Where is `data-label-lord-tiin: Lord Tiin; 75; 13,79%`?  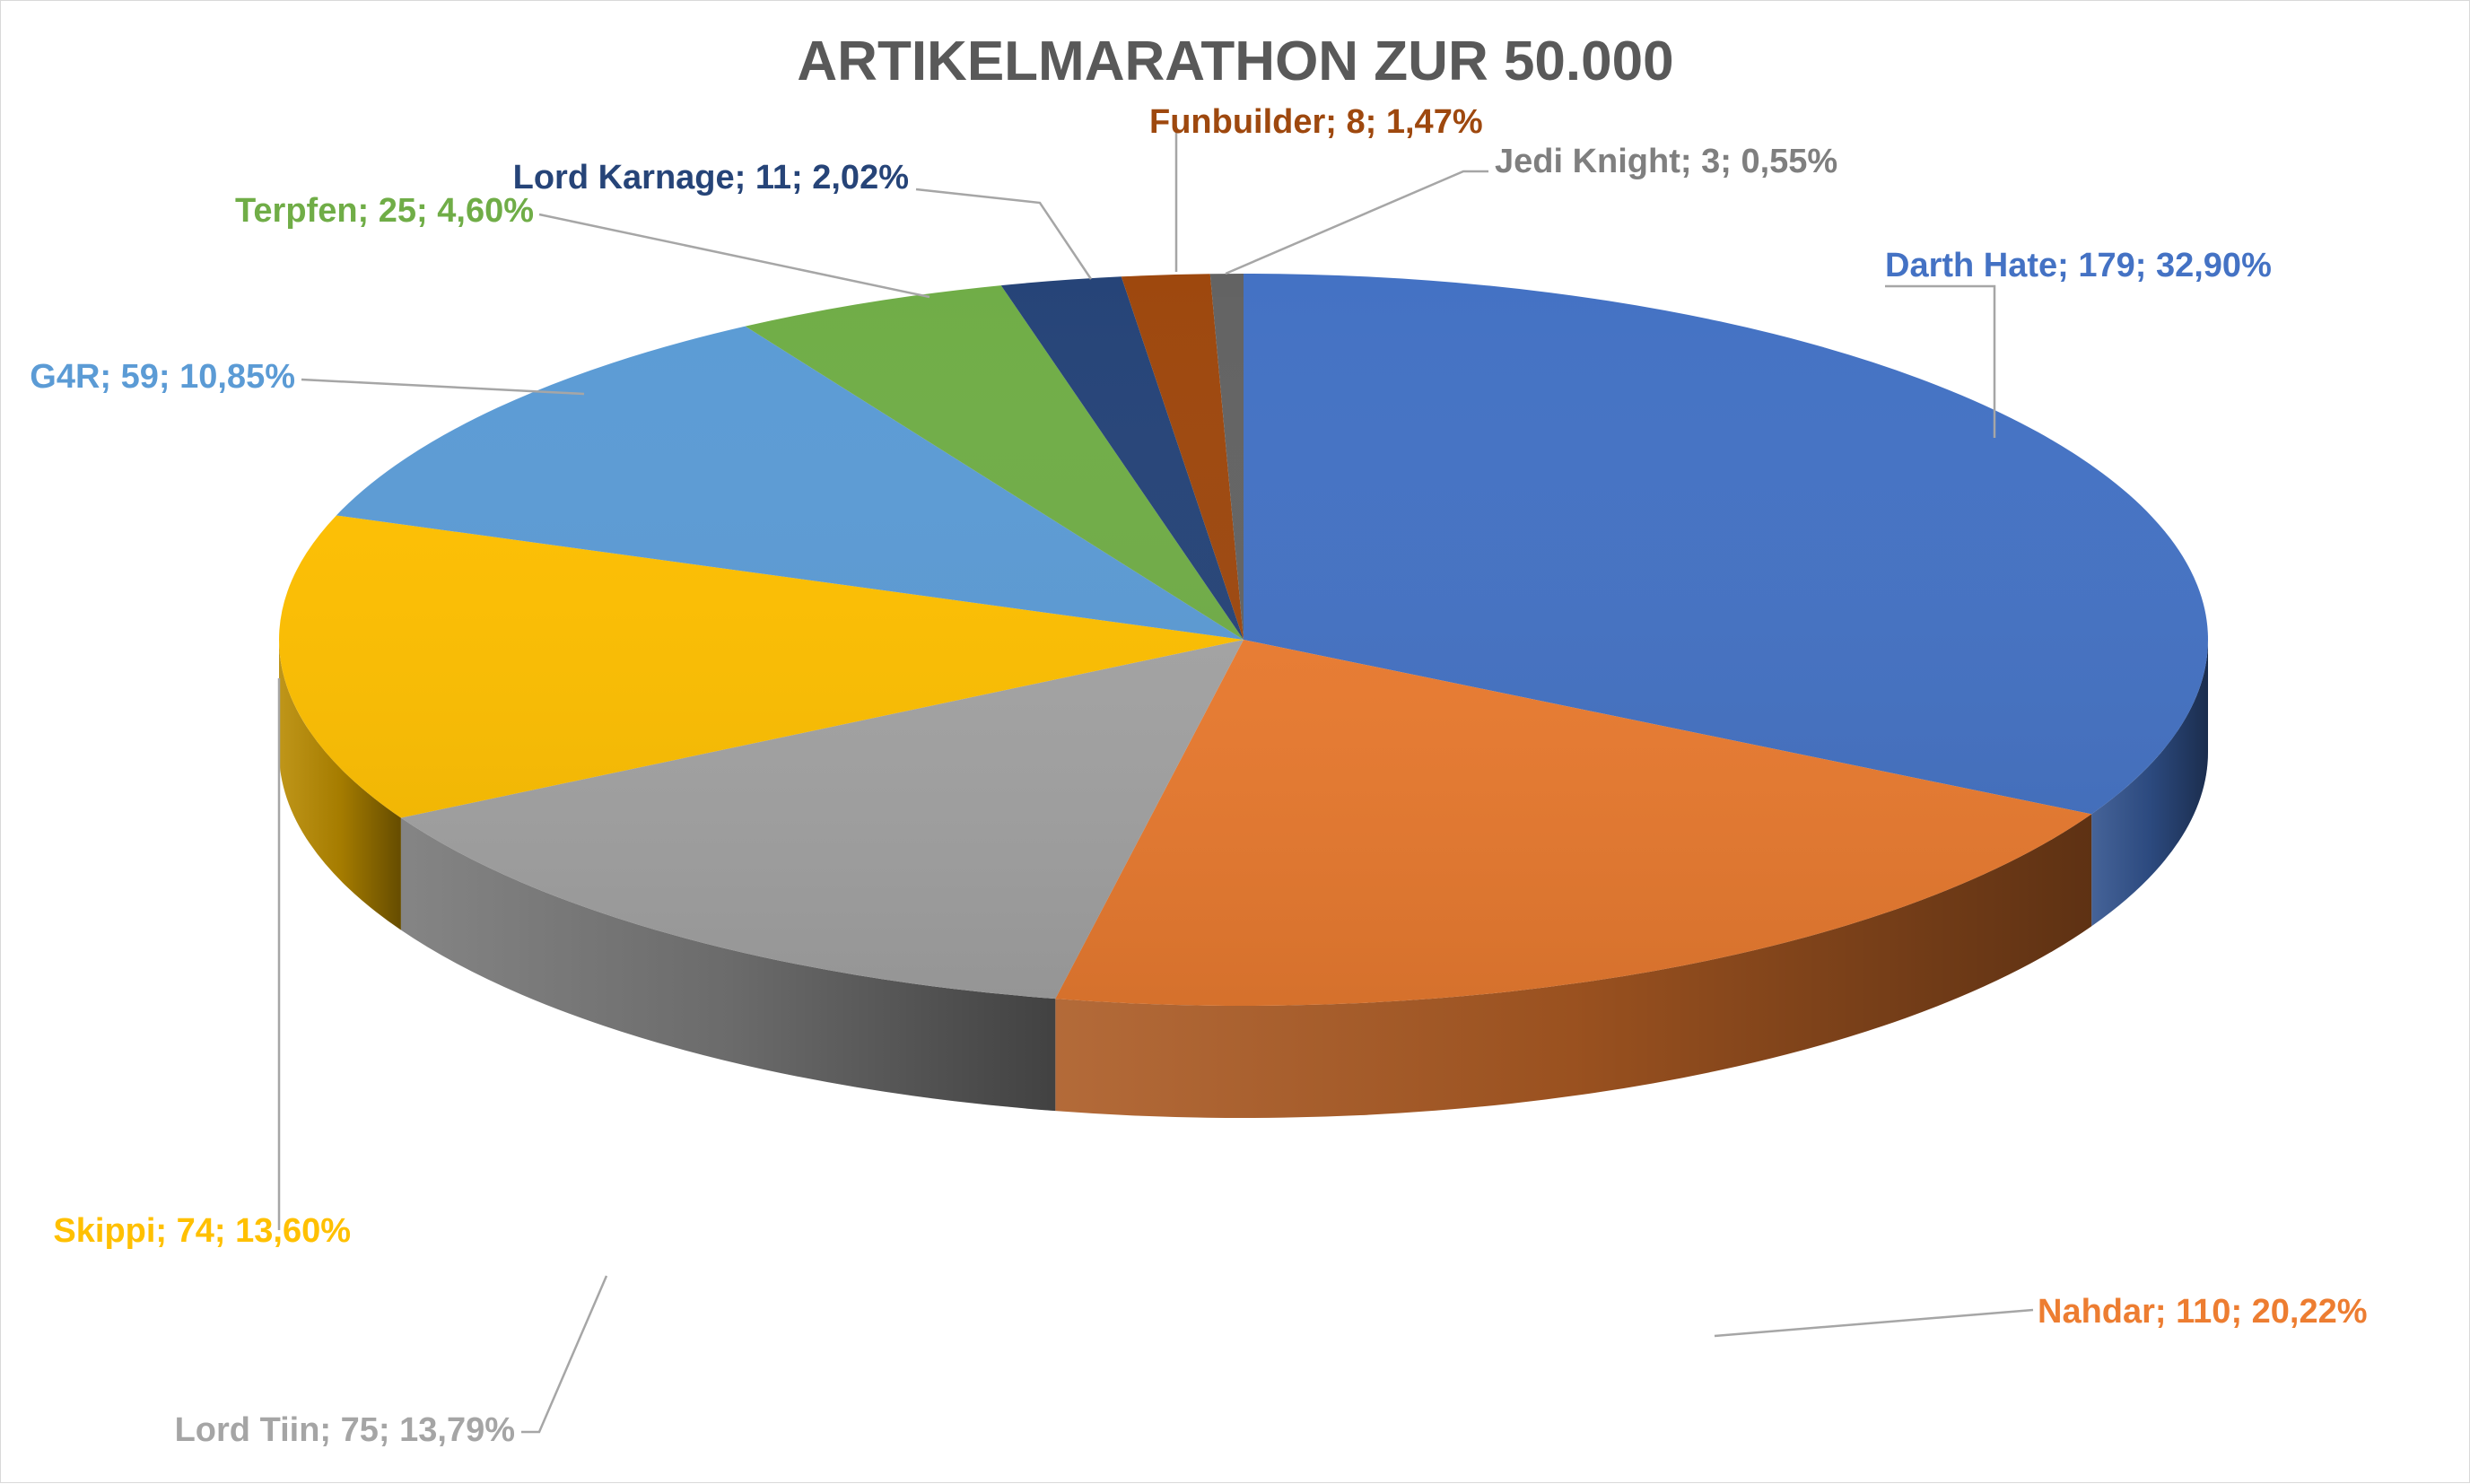 data-label-lord-tiin: Lord Tiin; 75; 13,79% is located at coordinates (345, 1430).